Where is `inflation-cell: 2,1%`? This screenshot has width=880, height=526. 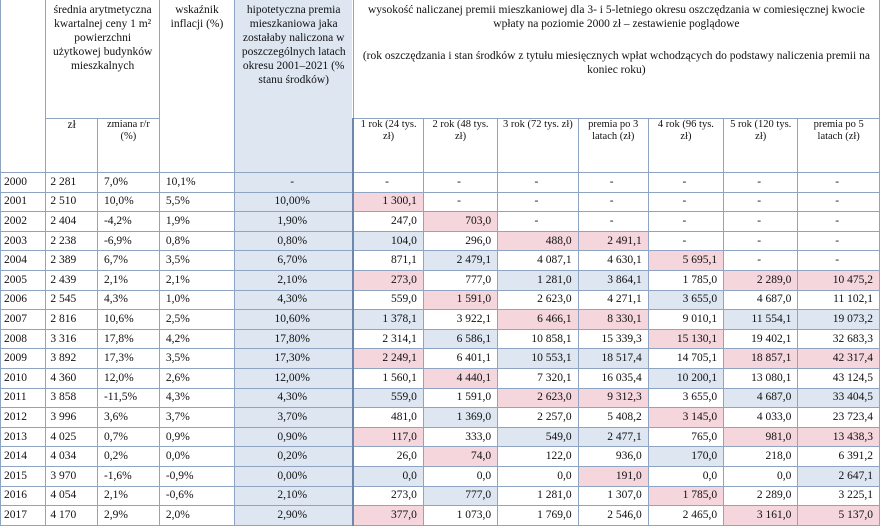
inflation-cell: 2,1% is located at coordinates (197, 280).